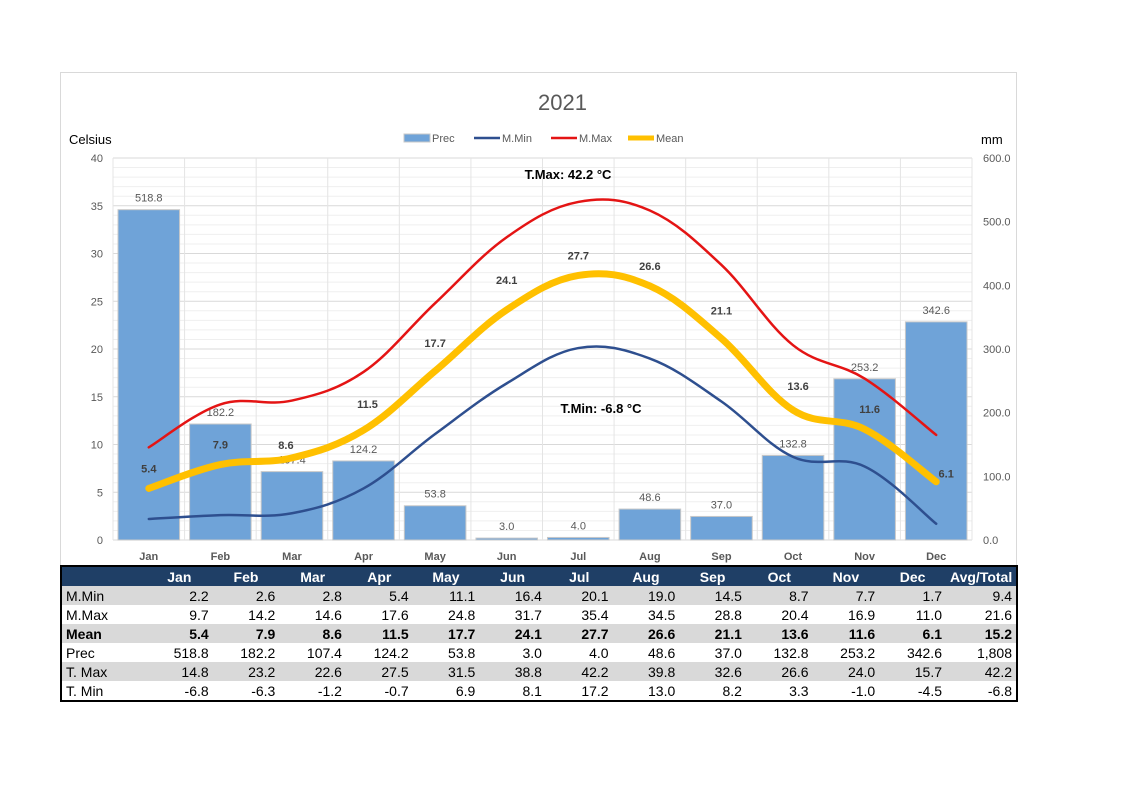 The height and width of the screenshot is (800, 1131). What do you see at coordinates (990, 541) in the screenshot?
I see `y-right-tick-label: 0.0` at bounding box center [990, 541].